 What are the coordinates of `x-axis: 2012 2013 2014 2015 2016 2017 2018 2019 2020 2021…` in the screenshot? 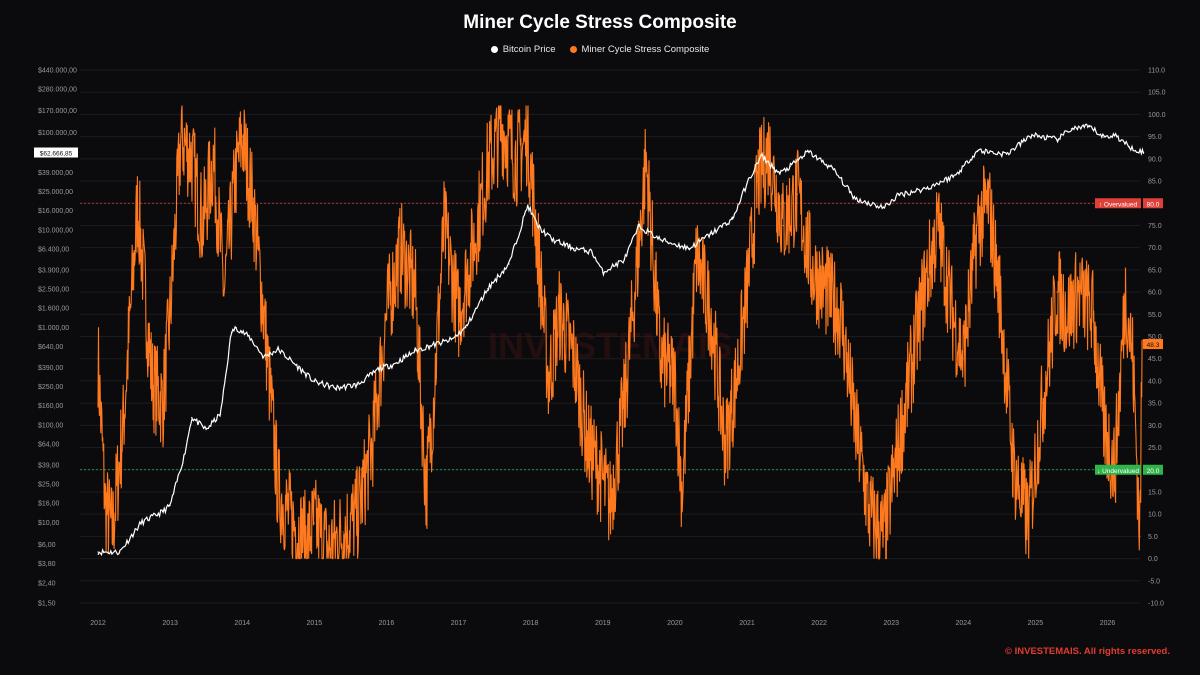 It's located at (602, 623).